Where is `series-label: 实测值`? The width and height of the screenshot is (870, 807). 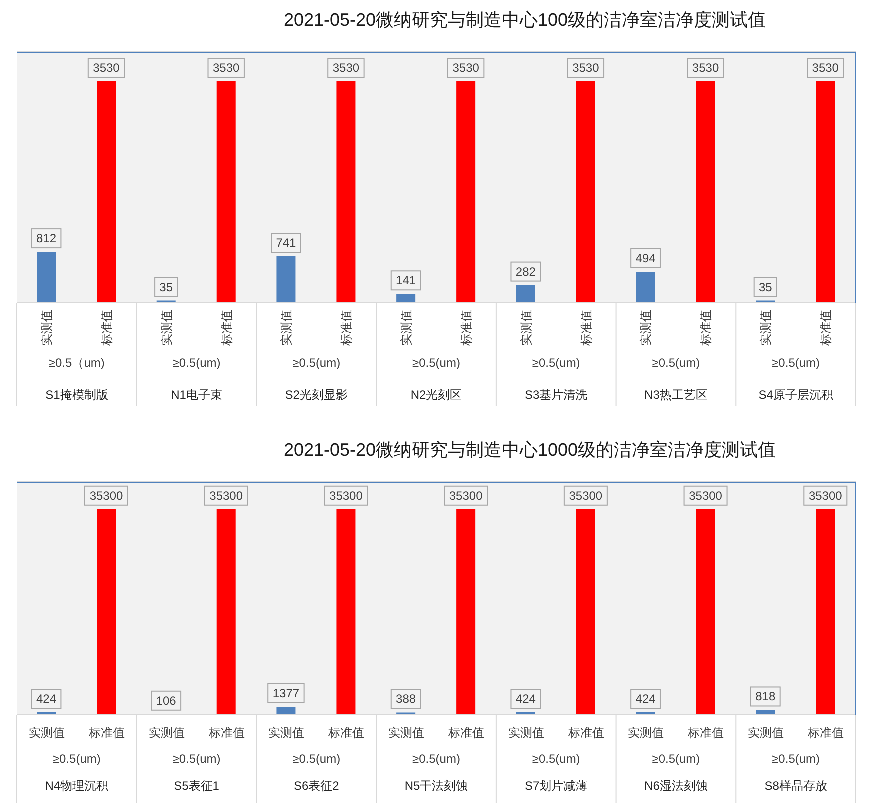 series-label: 实测值 is located at coordinates (646, 733).